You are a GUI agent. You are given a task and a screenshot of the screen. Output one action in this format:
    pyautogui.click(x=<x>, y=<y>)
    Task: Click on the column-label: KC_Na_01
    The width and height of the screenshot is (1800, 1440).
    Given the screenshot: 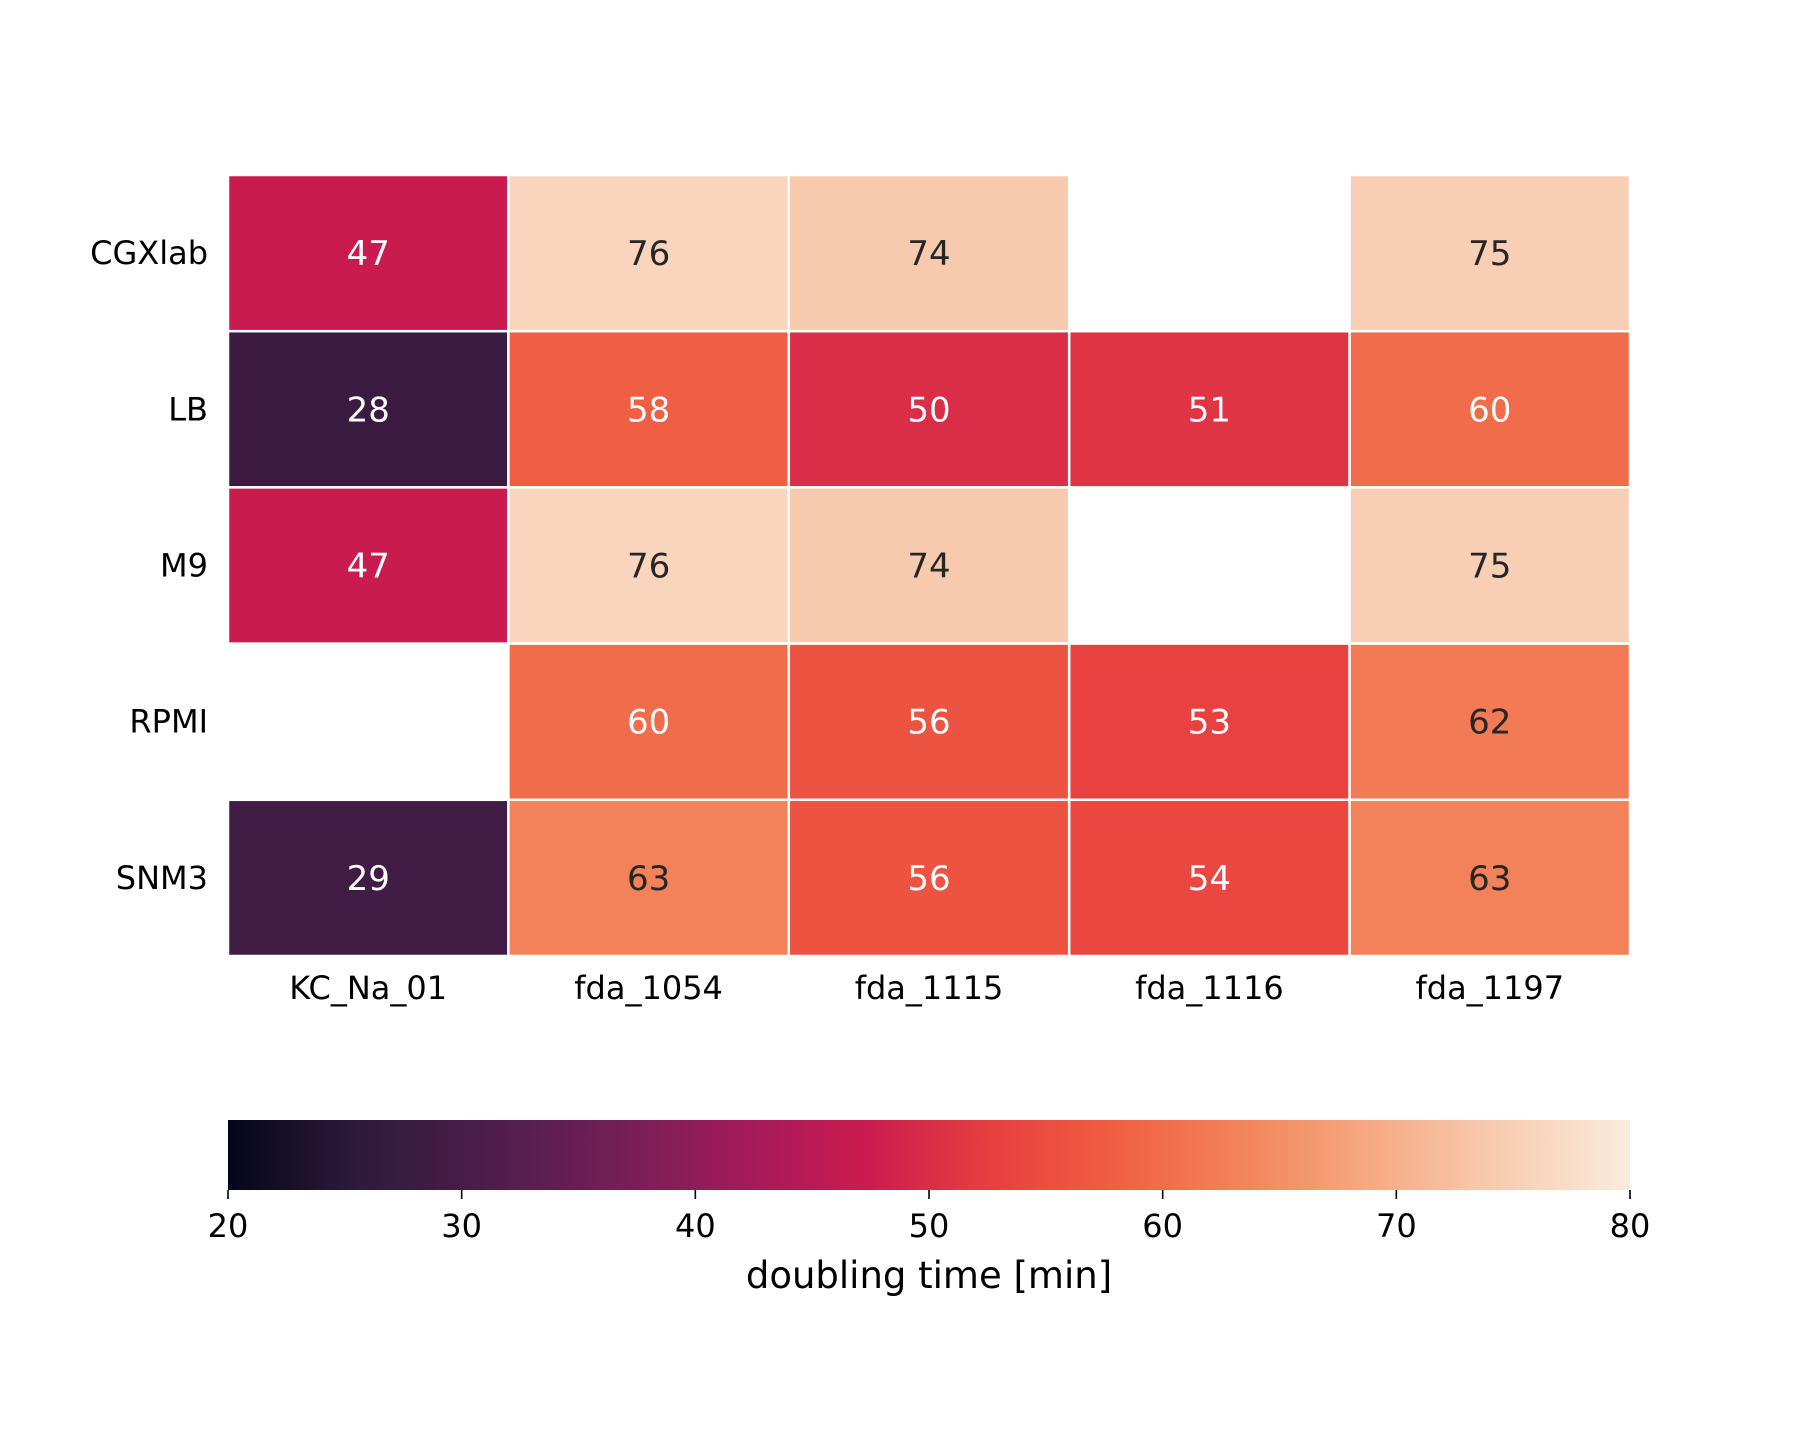 What is the action you would take?
    pyautogui.click(x=368, y=988)
    